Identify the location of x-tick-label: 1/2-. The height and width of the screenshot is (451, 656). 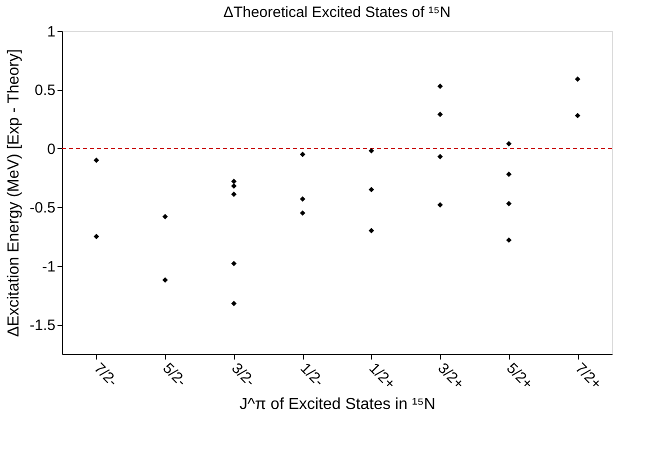
(312, 375).